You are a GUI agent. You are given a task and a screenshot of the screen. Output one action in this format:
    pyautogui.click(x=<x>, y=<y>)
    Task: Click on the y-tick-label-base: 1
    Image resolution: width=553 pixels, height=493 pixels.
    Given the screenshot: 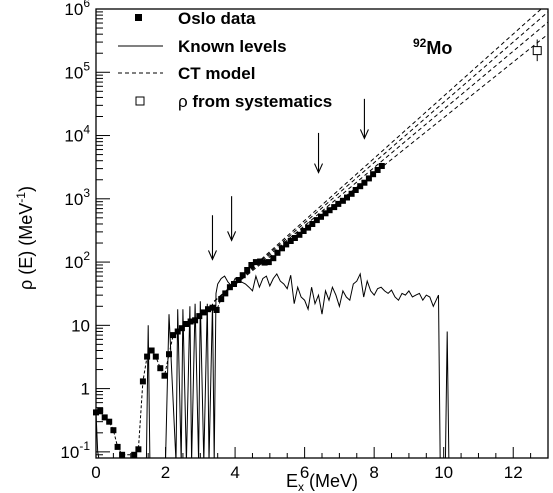 What is the action you would take?
    pyautogui.click(x=85, y=389)
    